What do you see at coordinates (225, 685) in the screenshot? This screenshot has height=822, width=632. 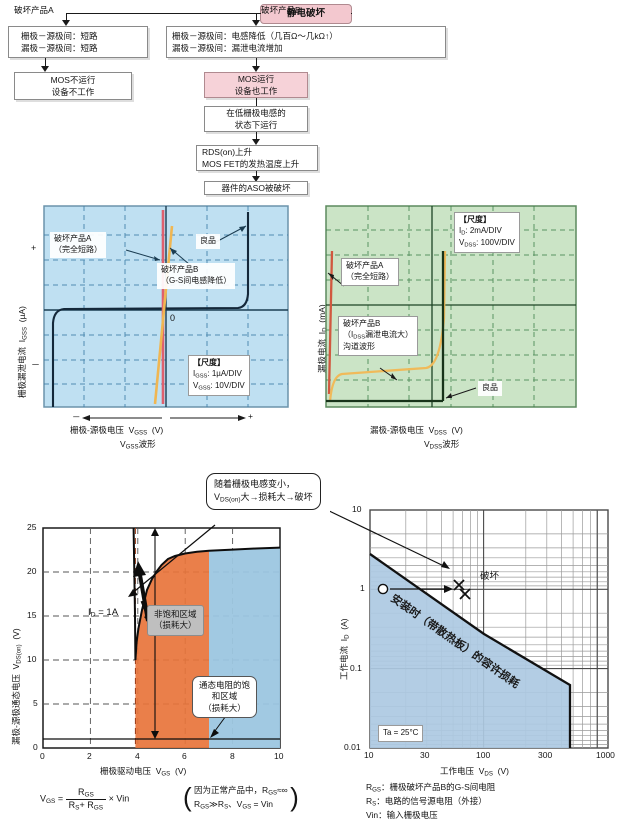 I see `vdson-region-sat-line1: 通态电阻的饱` at bounding box center [225, 685].